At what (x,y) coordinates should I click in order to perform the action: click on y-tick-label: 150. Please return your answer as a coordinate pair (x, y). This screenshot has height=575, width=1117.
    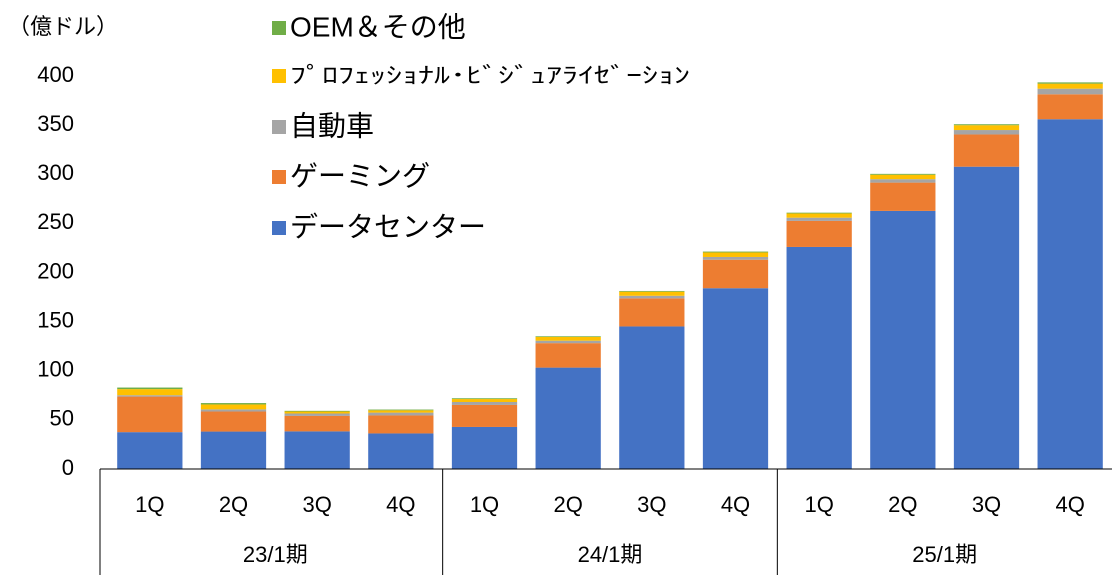
    Looking at the image, I should click on (55, 319).